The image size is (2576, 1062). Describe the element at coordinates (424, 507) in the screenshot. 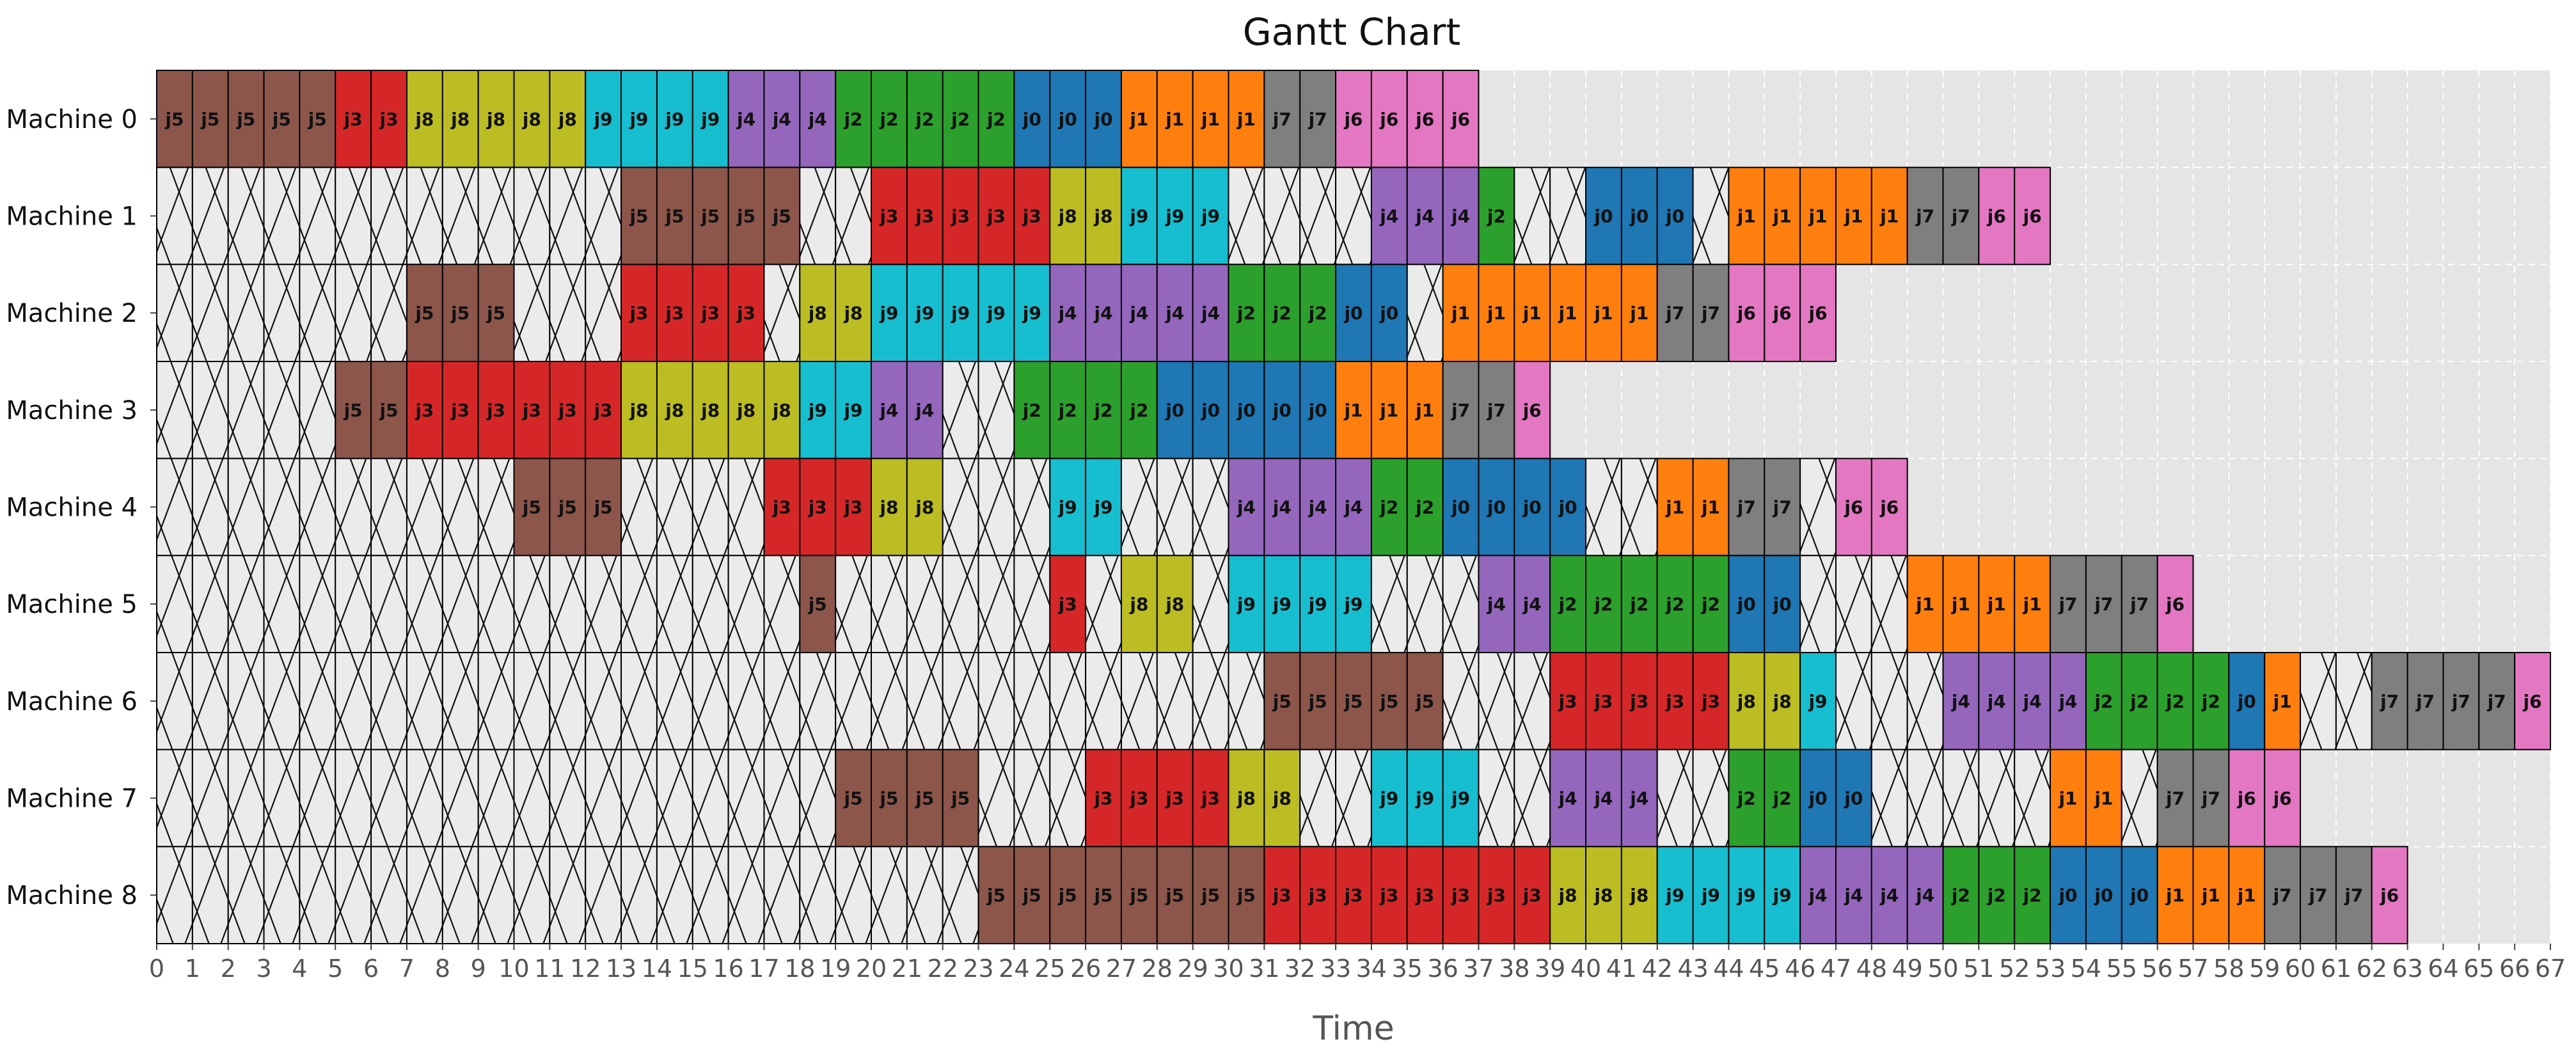

I see `idle-segment-m4` at that location.